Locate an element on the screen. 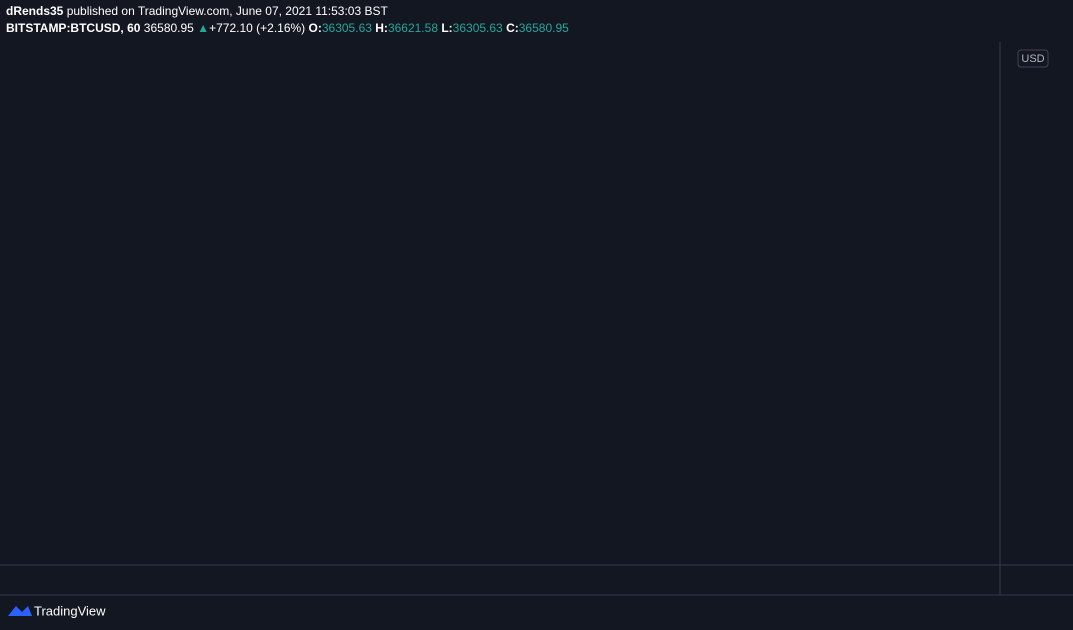 This screenshot has height=630, width=1073. close: 36580.95 is located at coordinates (544, 28).